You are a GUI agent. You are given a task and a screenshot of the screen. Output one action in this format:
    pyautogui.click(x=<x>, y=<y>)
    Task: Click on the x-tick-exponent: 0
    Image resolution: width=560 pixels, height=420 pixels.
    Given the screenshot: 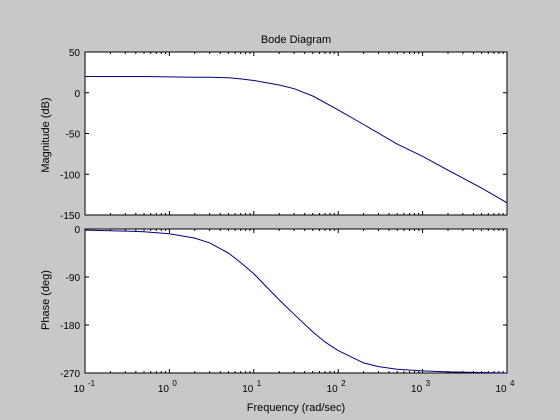 What is the action you would take?
    pyautogui.click(x=174, y=383)
    